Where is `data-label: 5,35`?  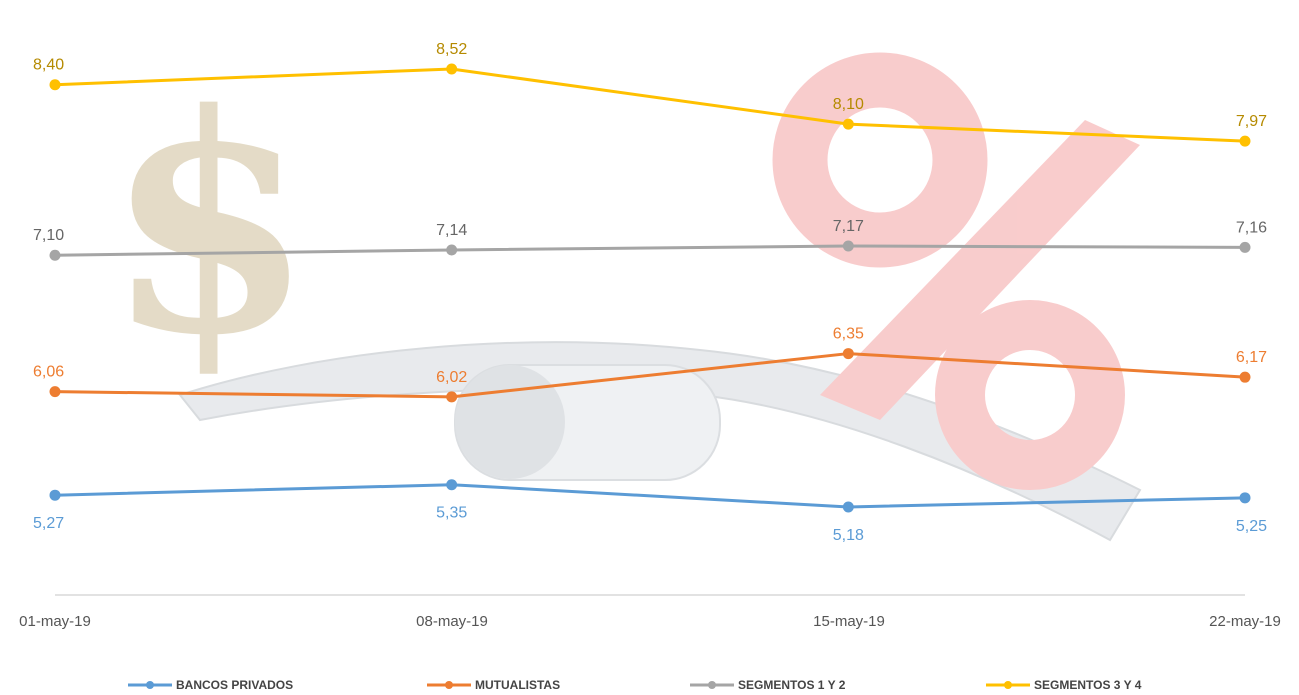 data-label: 5,35 is located at coordinates (451, 513).